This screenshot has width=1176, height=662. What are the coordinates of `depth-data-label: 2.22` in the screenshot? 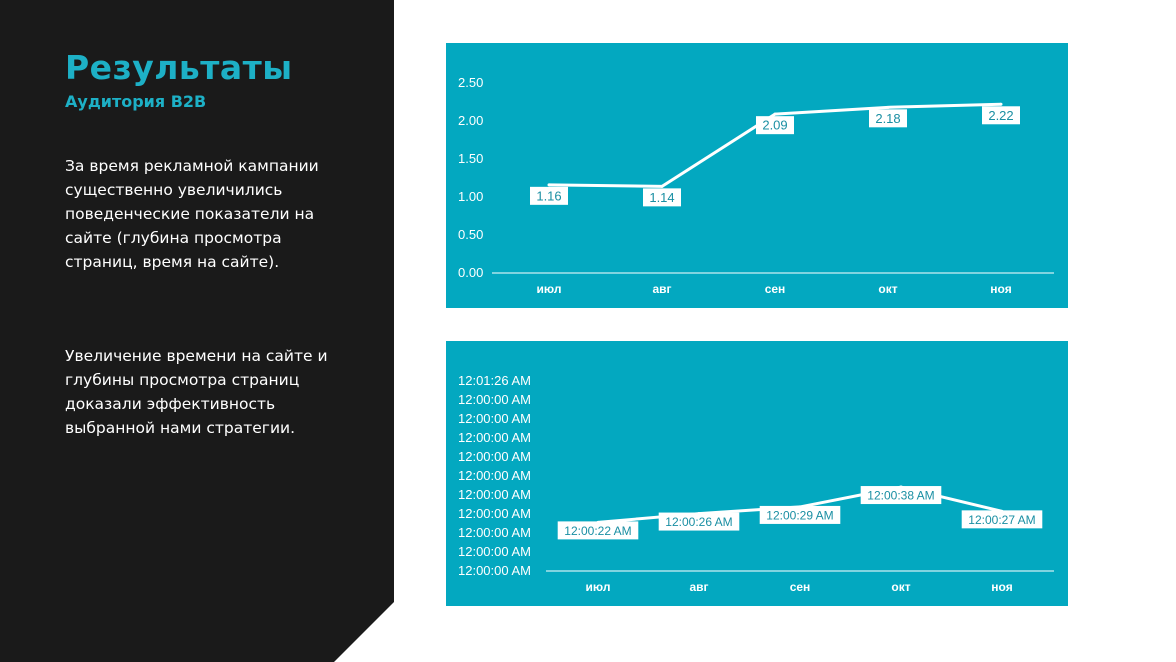 It's located at (1000, 115).